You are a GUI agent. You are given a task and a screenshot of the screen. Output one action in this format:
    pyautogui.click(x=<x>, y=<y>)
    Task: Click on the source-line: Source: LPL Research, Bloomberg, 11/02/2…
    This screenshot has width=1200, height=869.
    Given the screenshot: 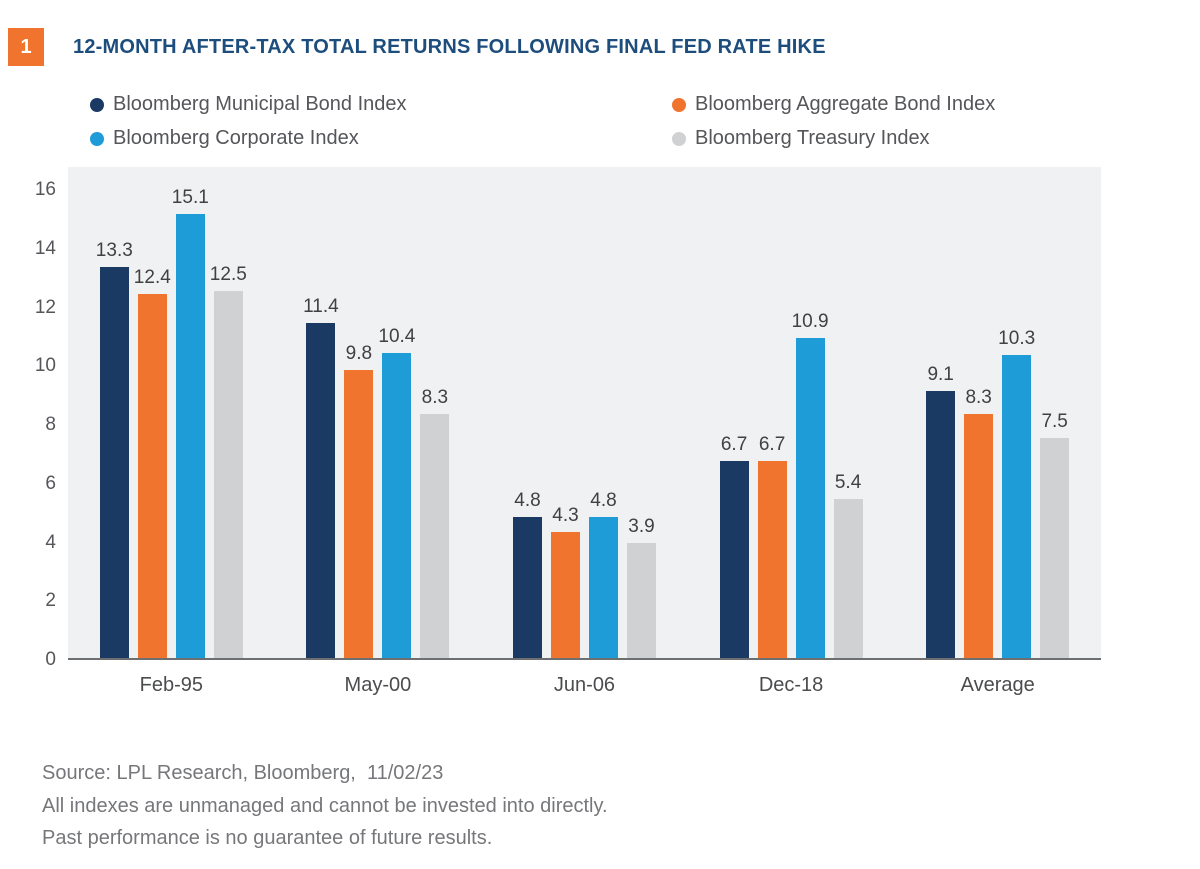 What is the action you would take?
    pyautogui.click(x=243, y=773)
    